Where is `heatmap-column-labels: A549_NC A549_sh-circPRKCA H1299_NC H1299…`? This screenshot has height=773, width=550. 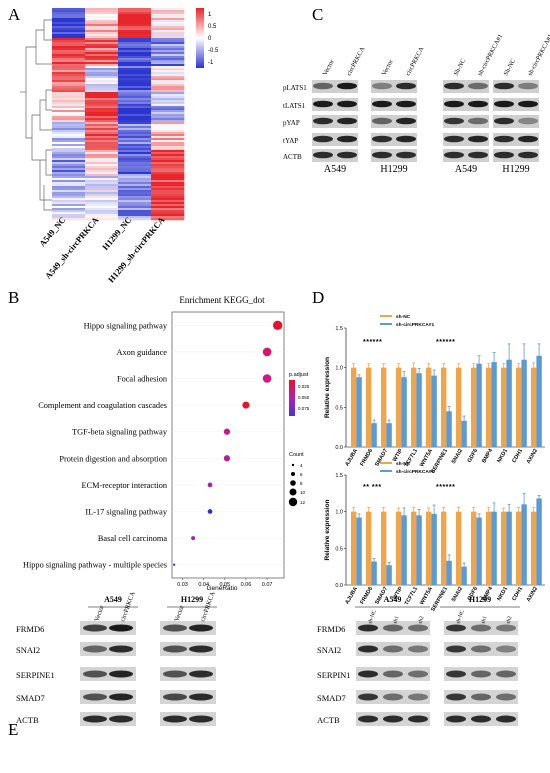 heatmap-column-labels: A549_NC A549_sh-circPRKCA H1299_NC H1299… is located at coordinates (102, 249).